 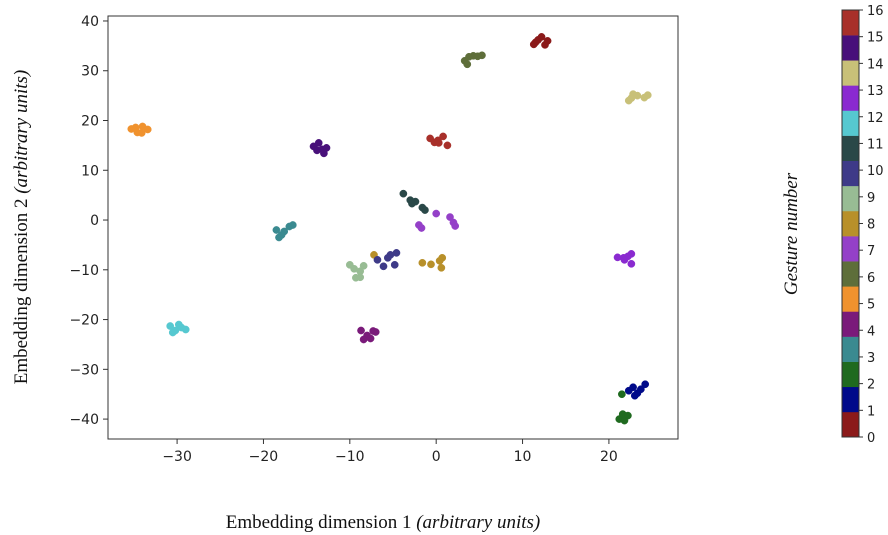 What do you see at coordinates (523, 457) in the screenshot?
I see `x-tick-label: 10` at bounding box center [523, 457].